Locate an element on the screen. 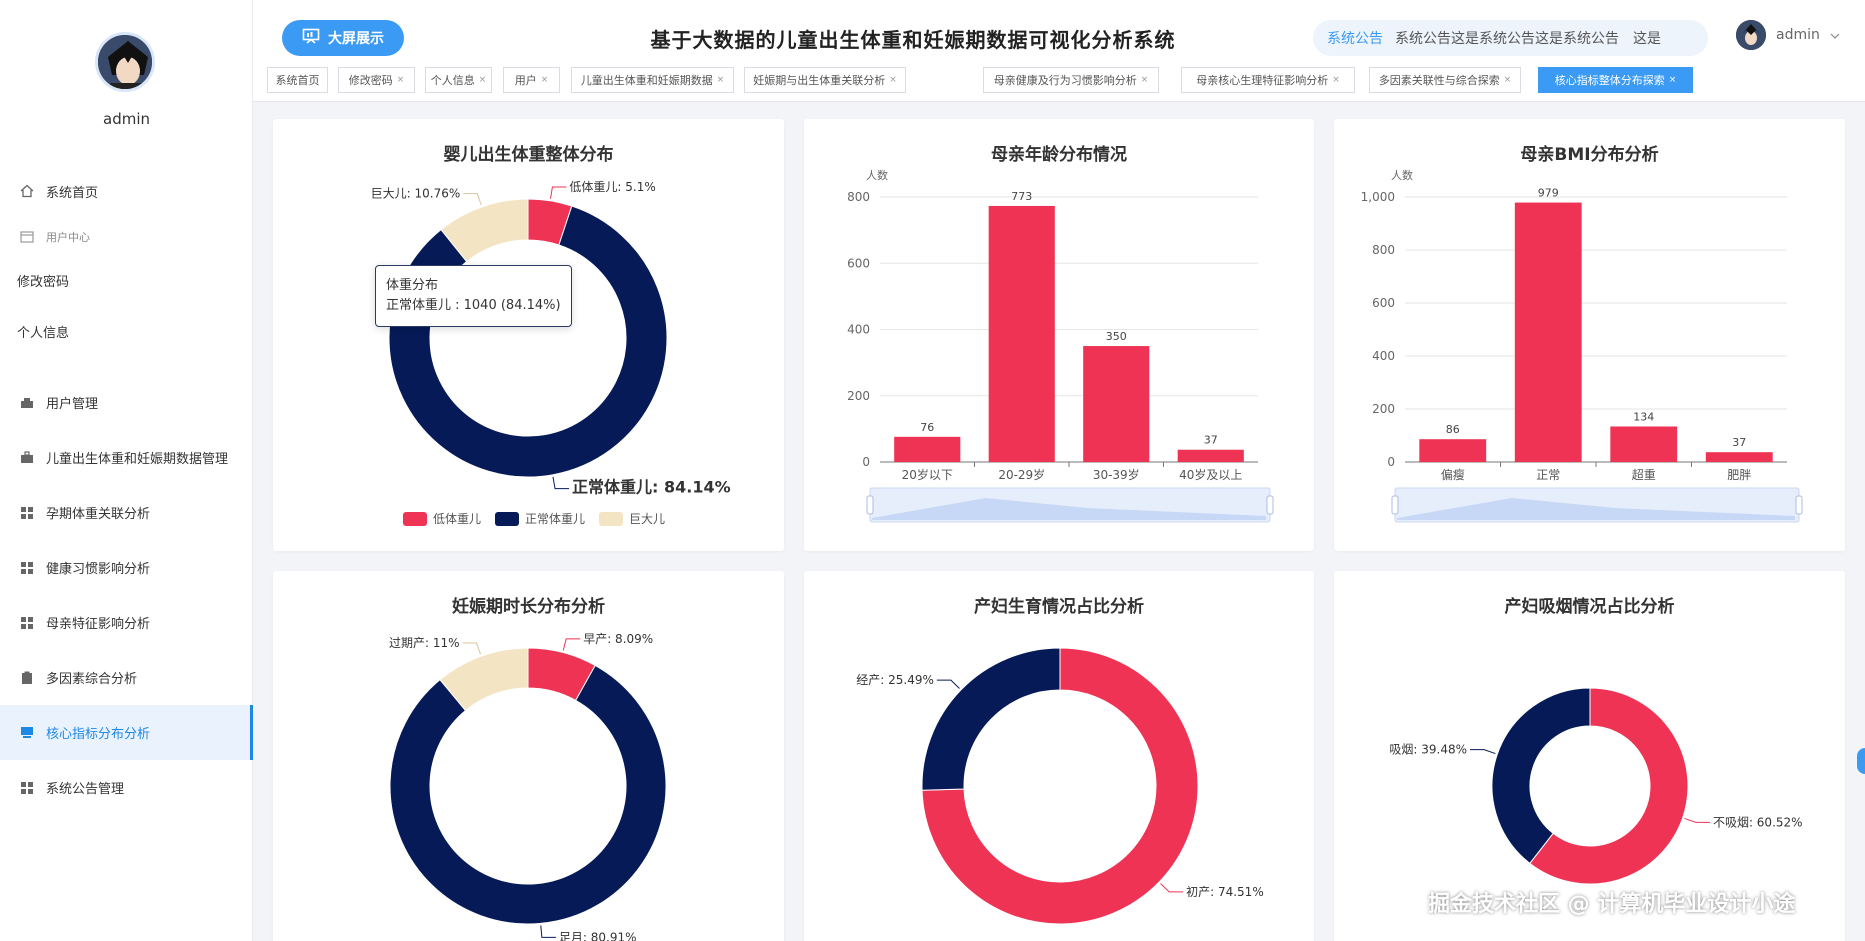 Image resolution: width=1865 pixels, height=941 pixels. tab-label: 多因素关联性与综合探索 is located at coordinates (1439, 80).